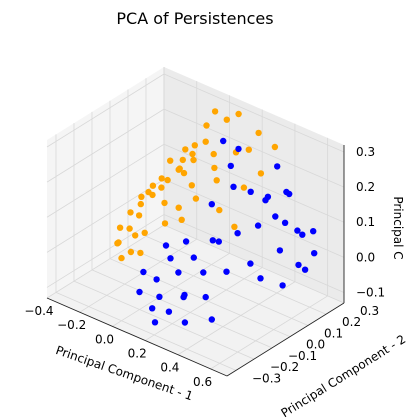 This screenshot has width=409, height=419. What do you see at coordinates (266, 378) in the screenshot?
I see `y-tick-label: −0.3` at bounding box center [266, 378].